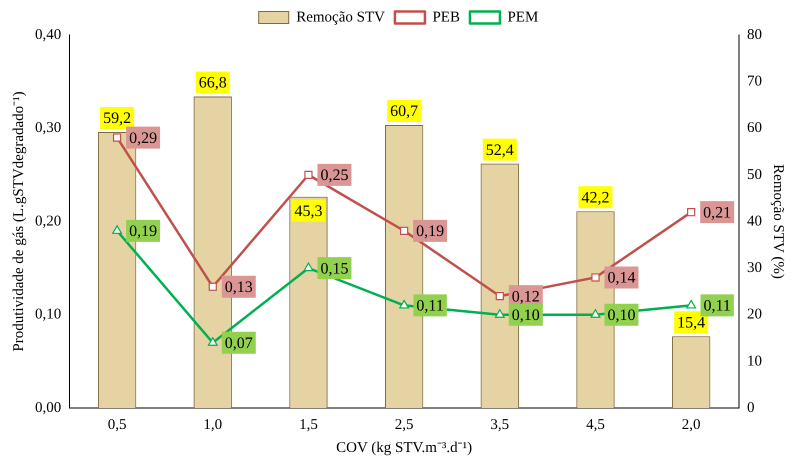  I want to click on y2-tick-label: 70, so click(754, 82).